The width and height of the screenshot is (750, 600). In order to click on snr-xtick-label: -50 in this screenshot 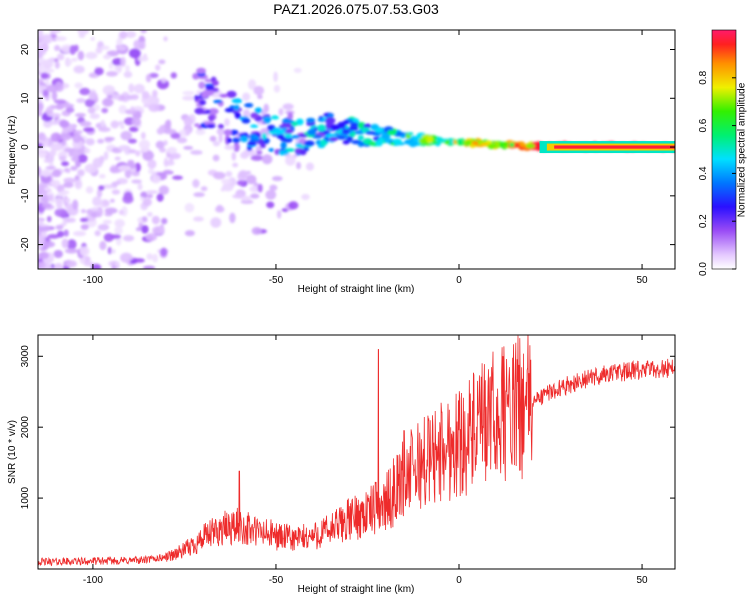, I will do `click(276, 580)`.